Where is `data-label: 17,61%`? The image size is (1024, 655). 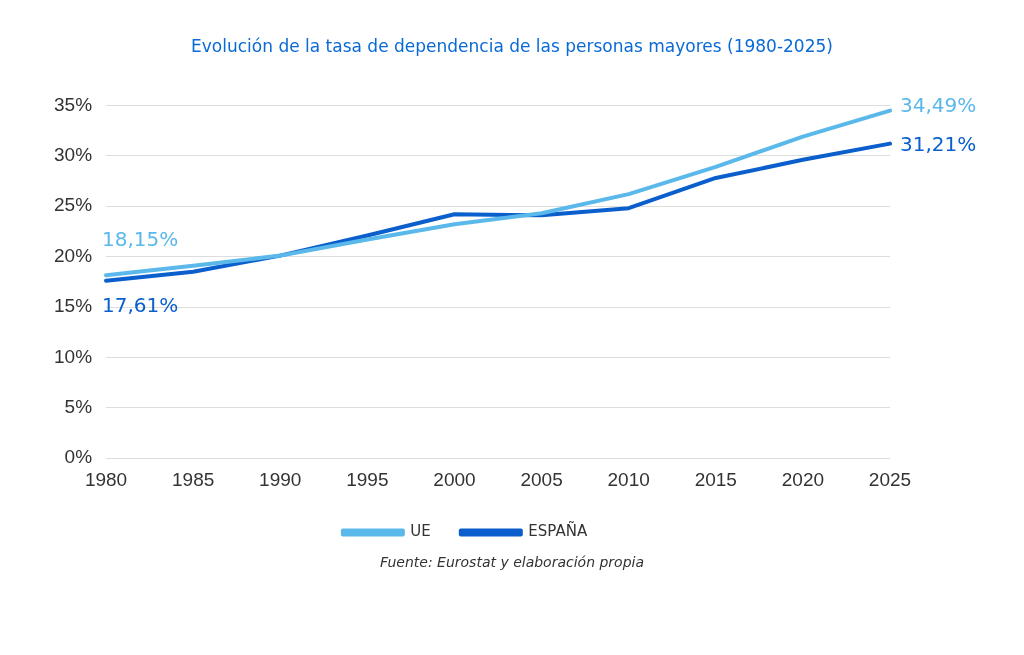 data-label: 17,61% is located at coordinates (140, 304).